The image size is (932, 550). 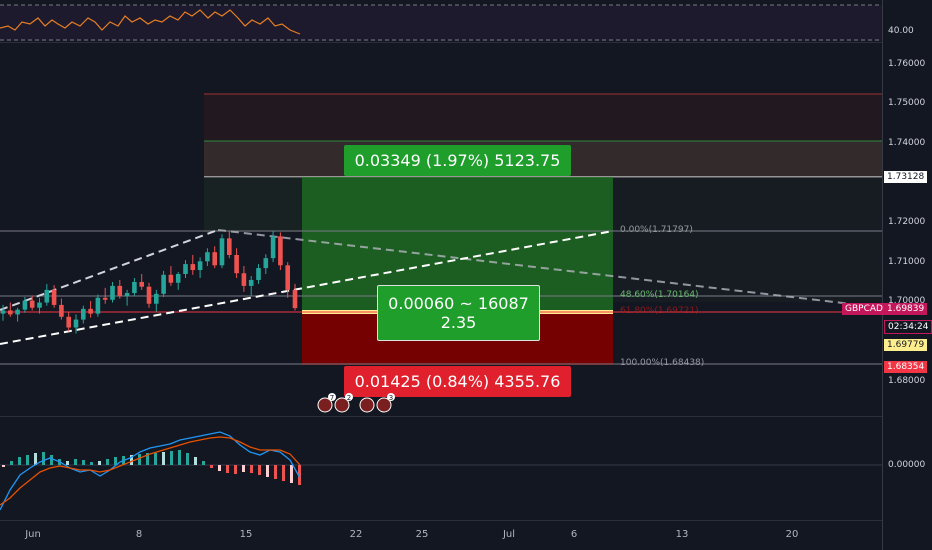 I want to click on pre-zone-shade, so click(x=253, y=204).